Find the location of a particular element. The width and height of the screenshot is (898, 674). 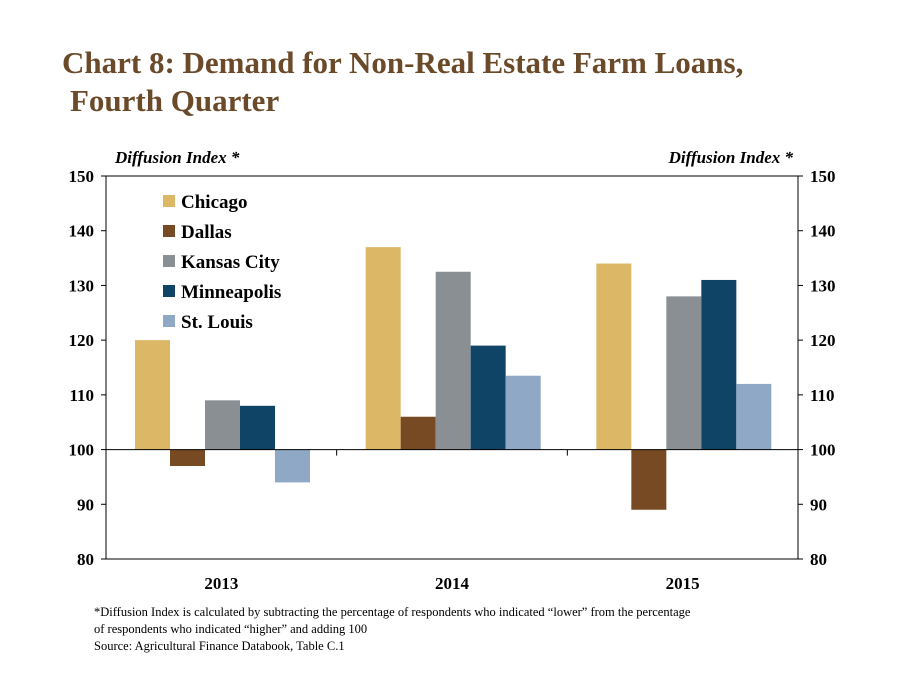

legend-label-kansas-city: Kansas City is located at coordinates (230, 262).